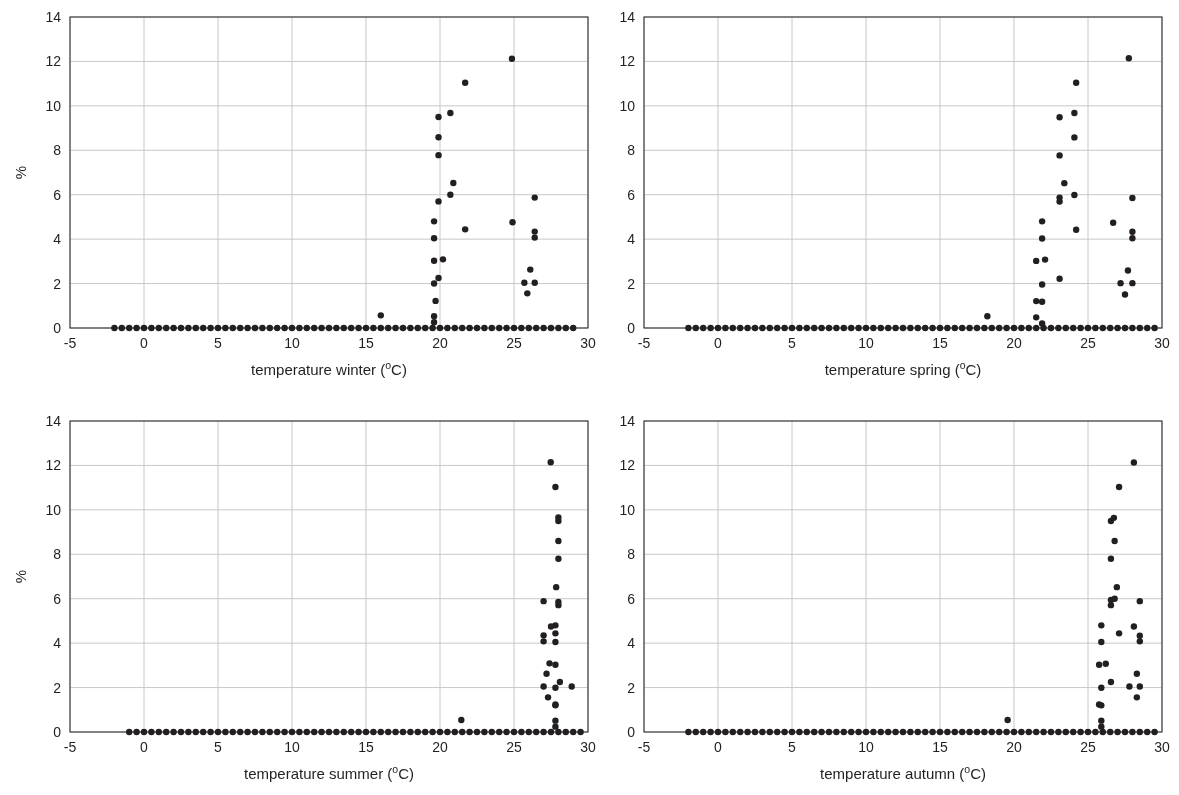 The image size is (1179, 795). I want to click on x-axis-title: temperature winter ($^{o}$C), so click(329, 368).